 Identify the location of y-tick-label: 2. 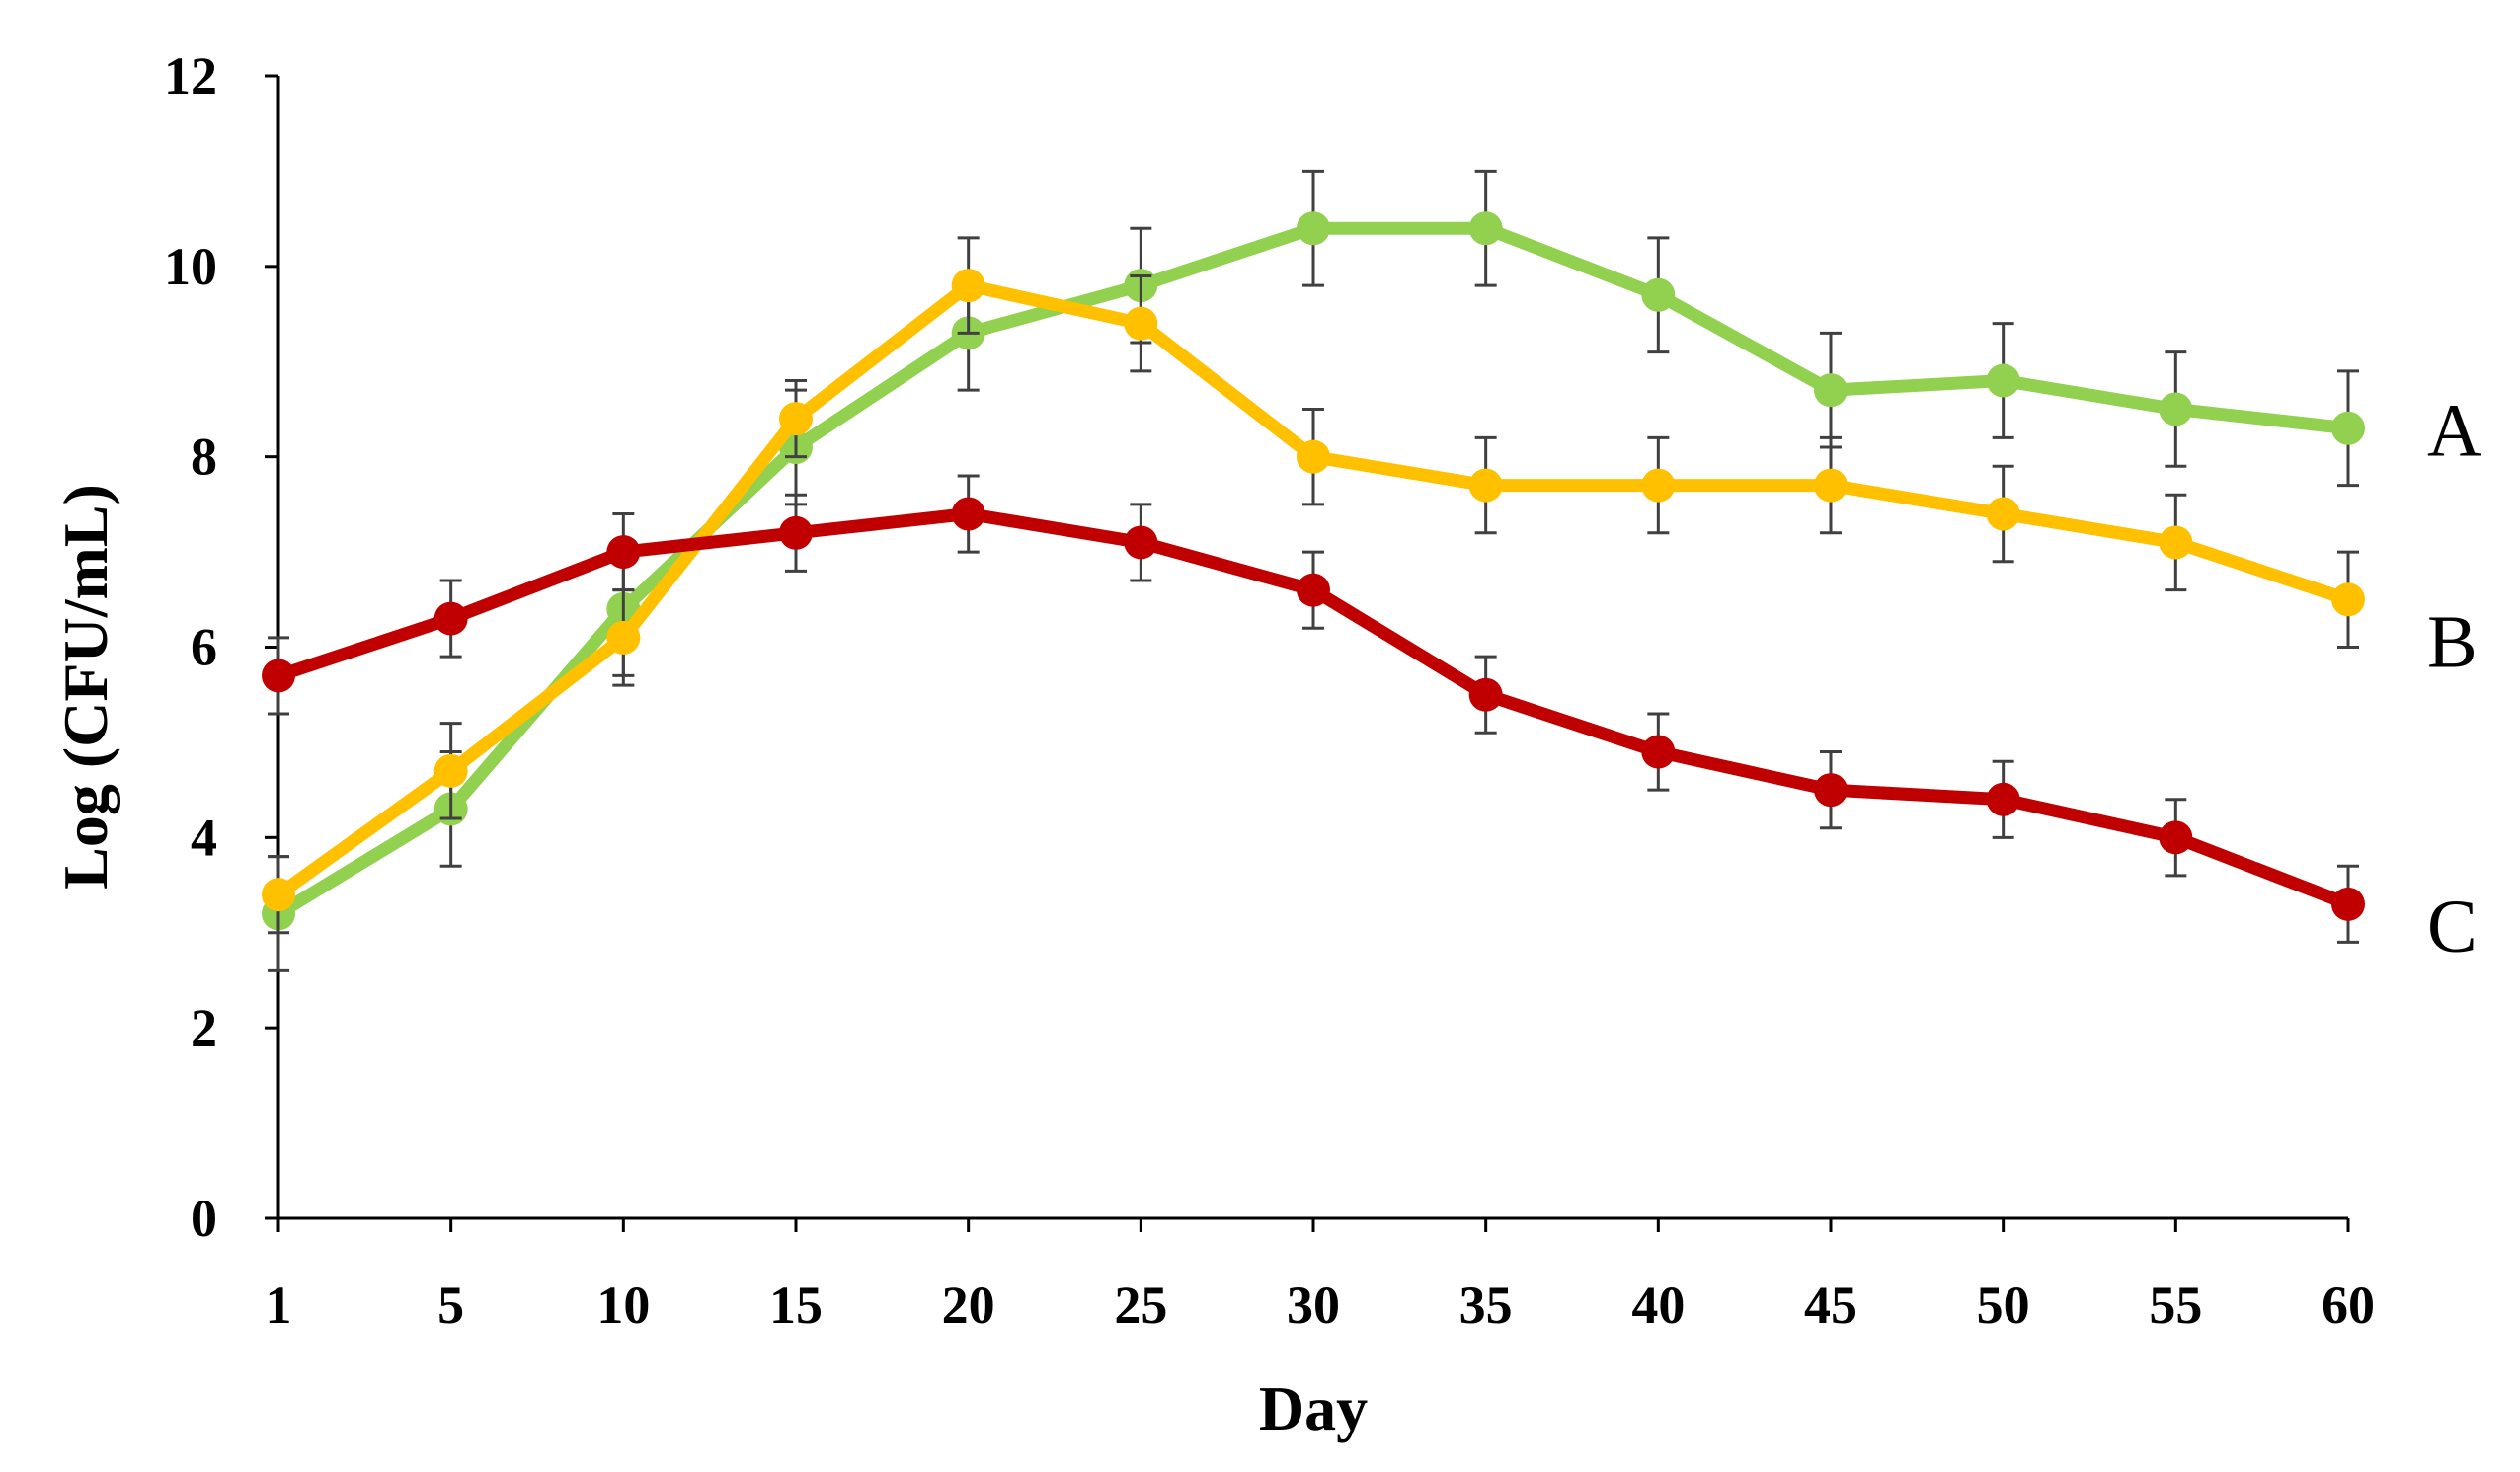
(204, 1027).